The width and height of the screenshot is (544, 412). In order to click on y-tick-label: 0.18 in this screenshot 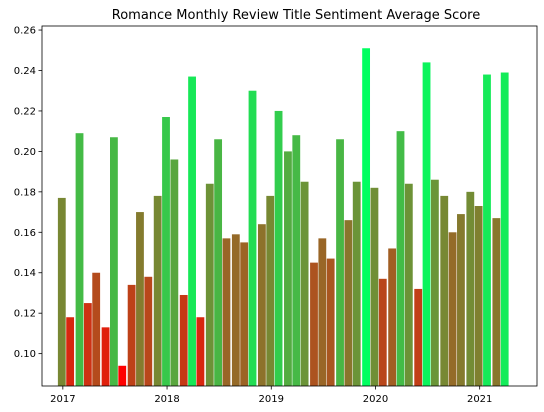, I will do `click(25, 192)`.